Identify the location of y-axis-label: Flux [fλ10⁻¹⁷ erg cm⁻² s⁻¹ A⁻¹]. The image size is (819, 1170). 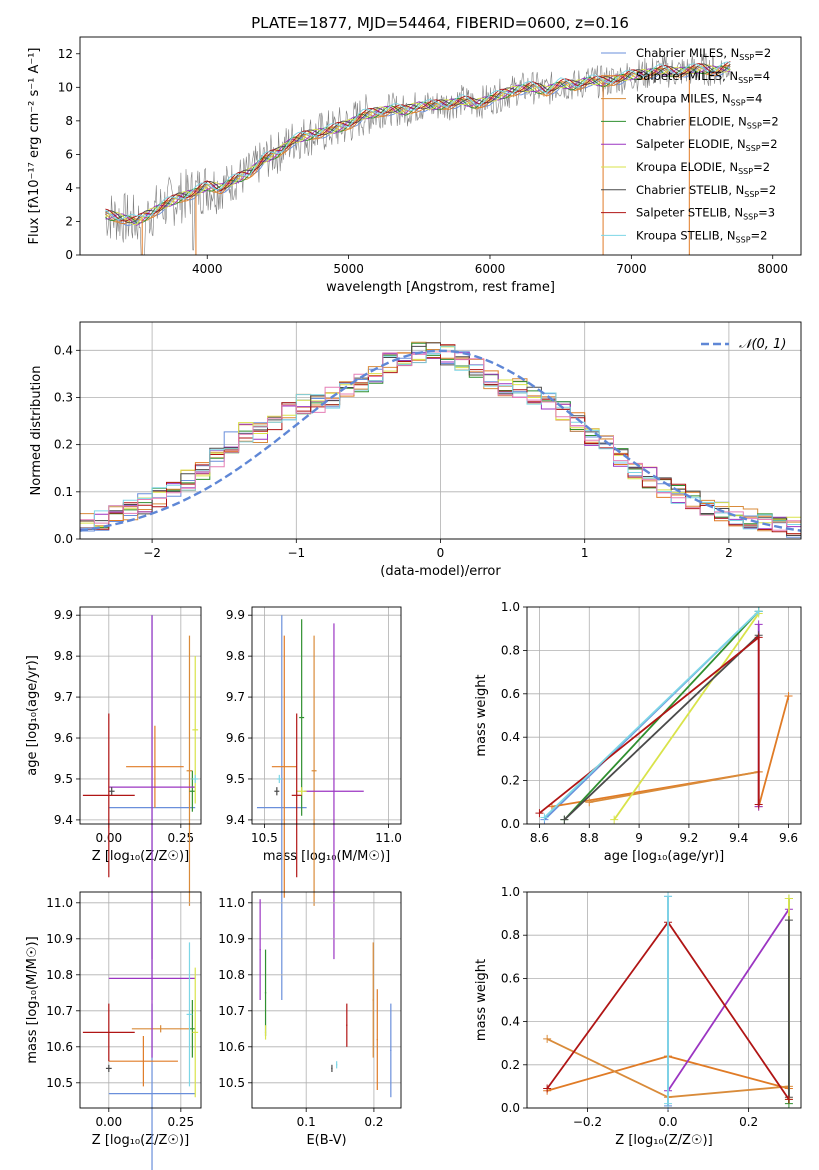
(34, 146).